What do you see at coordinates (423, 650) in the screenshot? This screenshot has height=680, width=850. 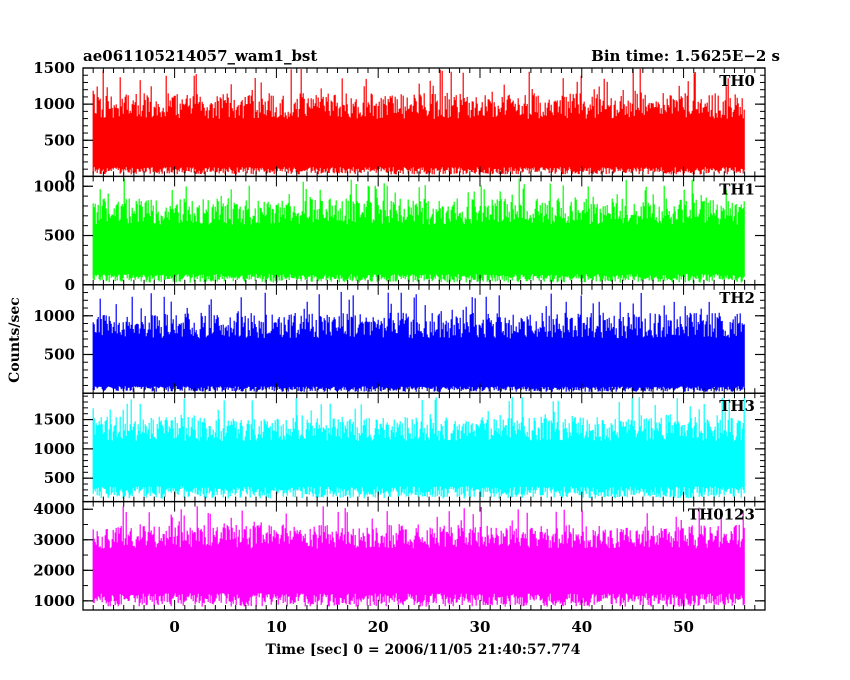 I see `x-axis-label: Time [sec] 0 = 2006/11/05 21:40:57.774` at bounding box center [423, 650].